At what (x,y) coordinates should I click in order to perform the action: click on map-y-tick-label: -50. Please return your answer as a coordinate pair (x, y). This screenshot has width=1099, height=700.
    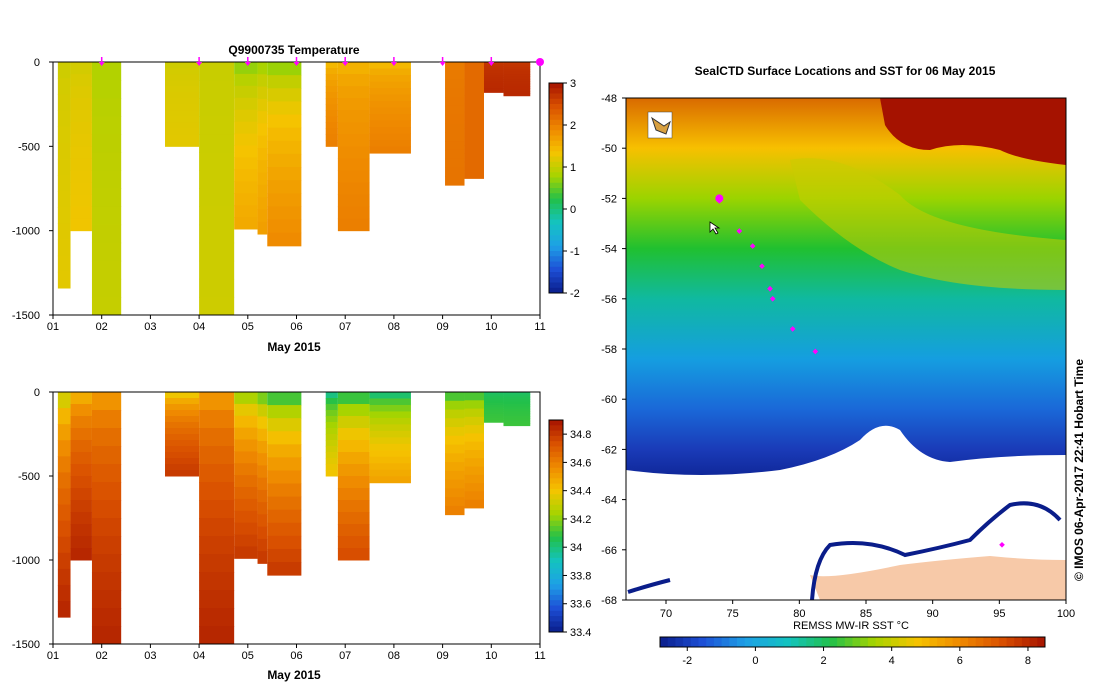
    Looking at the image, I should click on (609, 149).